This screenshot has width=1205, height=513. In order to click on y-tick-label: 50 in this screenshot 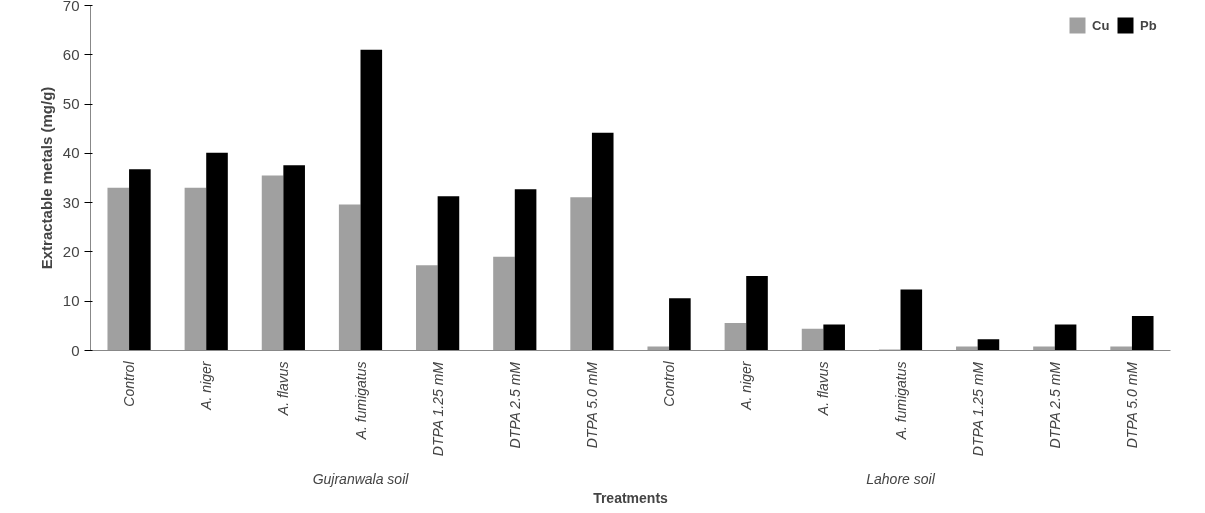, I will do `click(71, 104)`.